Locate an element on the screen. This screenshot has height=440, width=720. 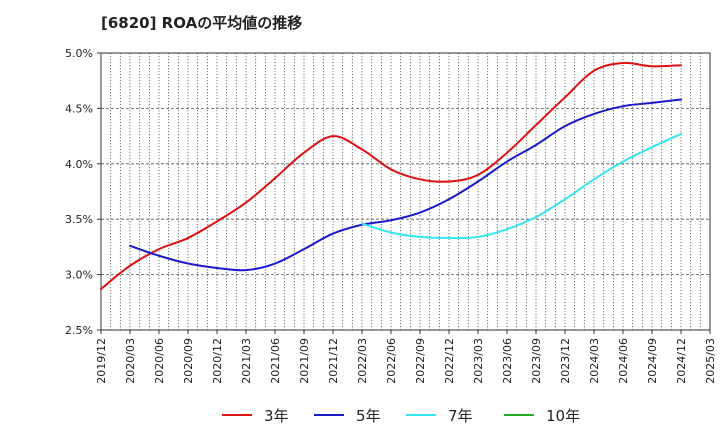
legend-item-7y: 7年 is located at coordinates (439, 415).